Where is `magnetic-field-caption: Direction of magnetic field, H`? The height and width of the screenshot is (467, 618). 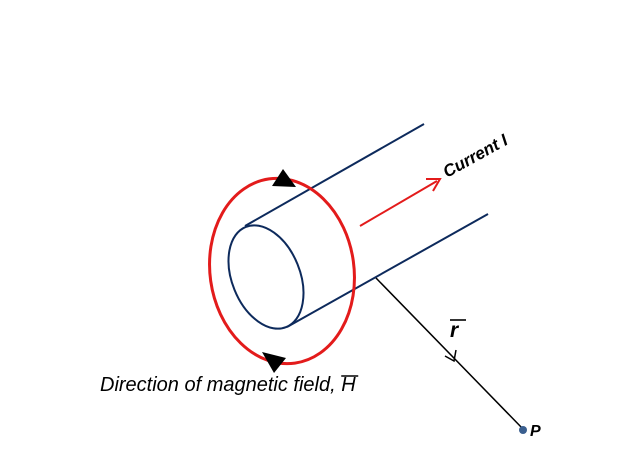
magnetic-field-caption: Direction of magnetic field, H is located at coordinates (228, 385).